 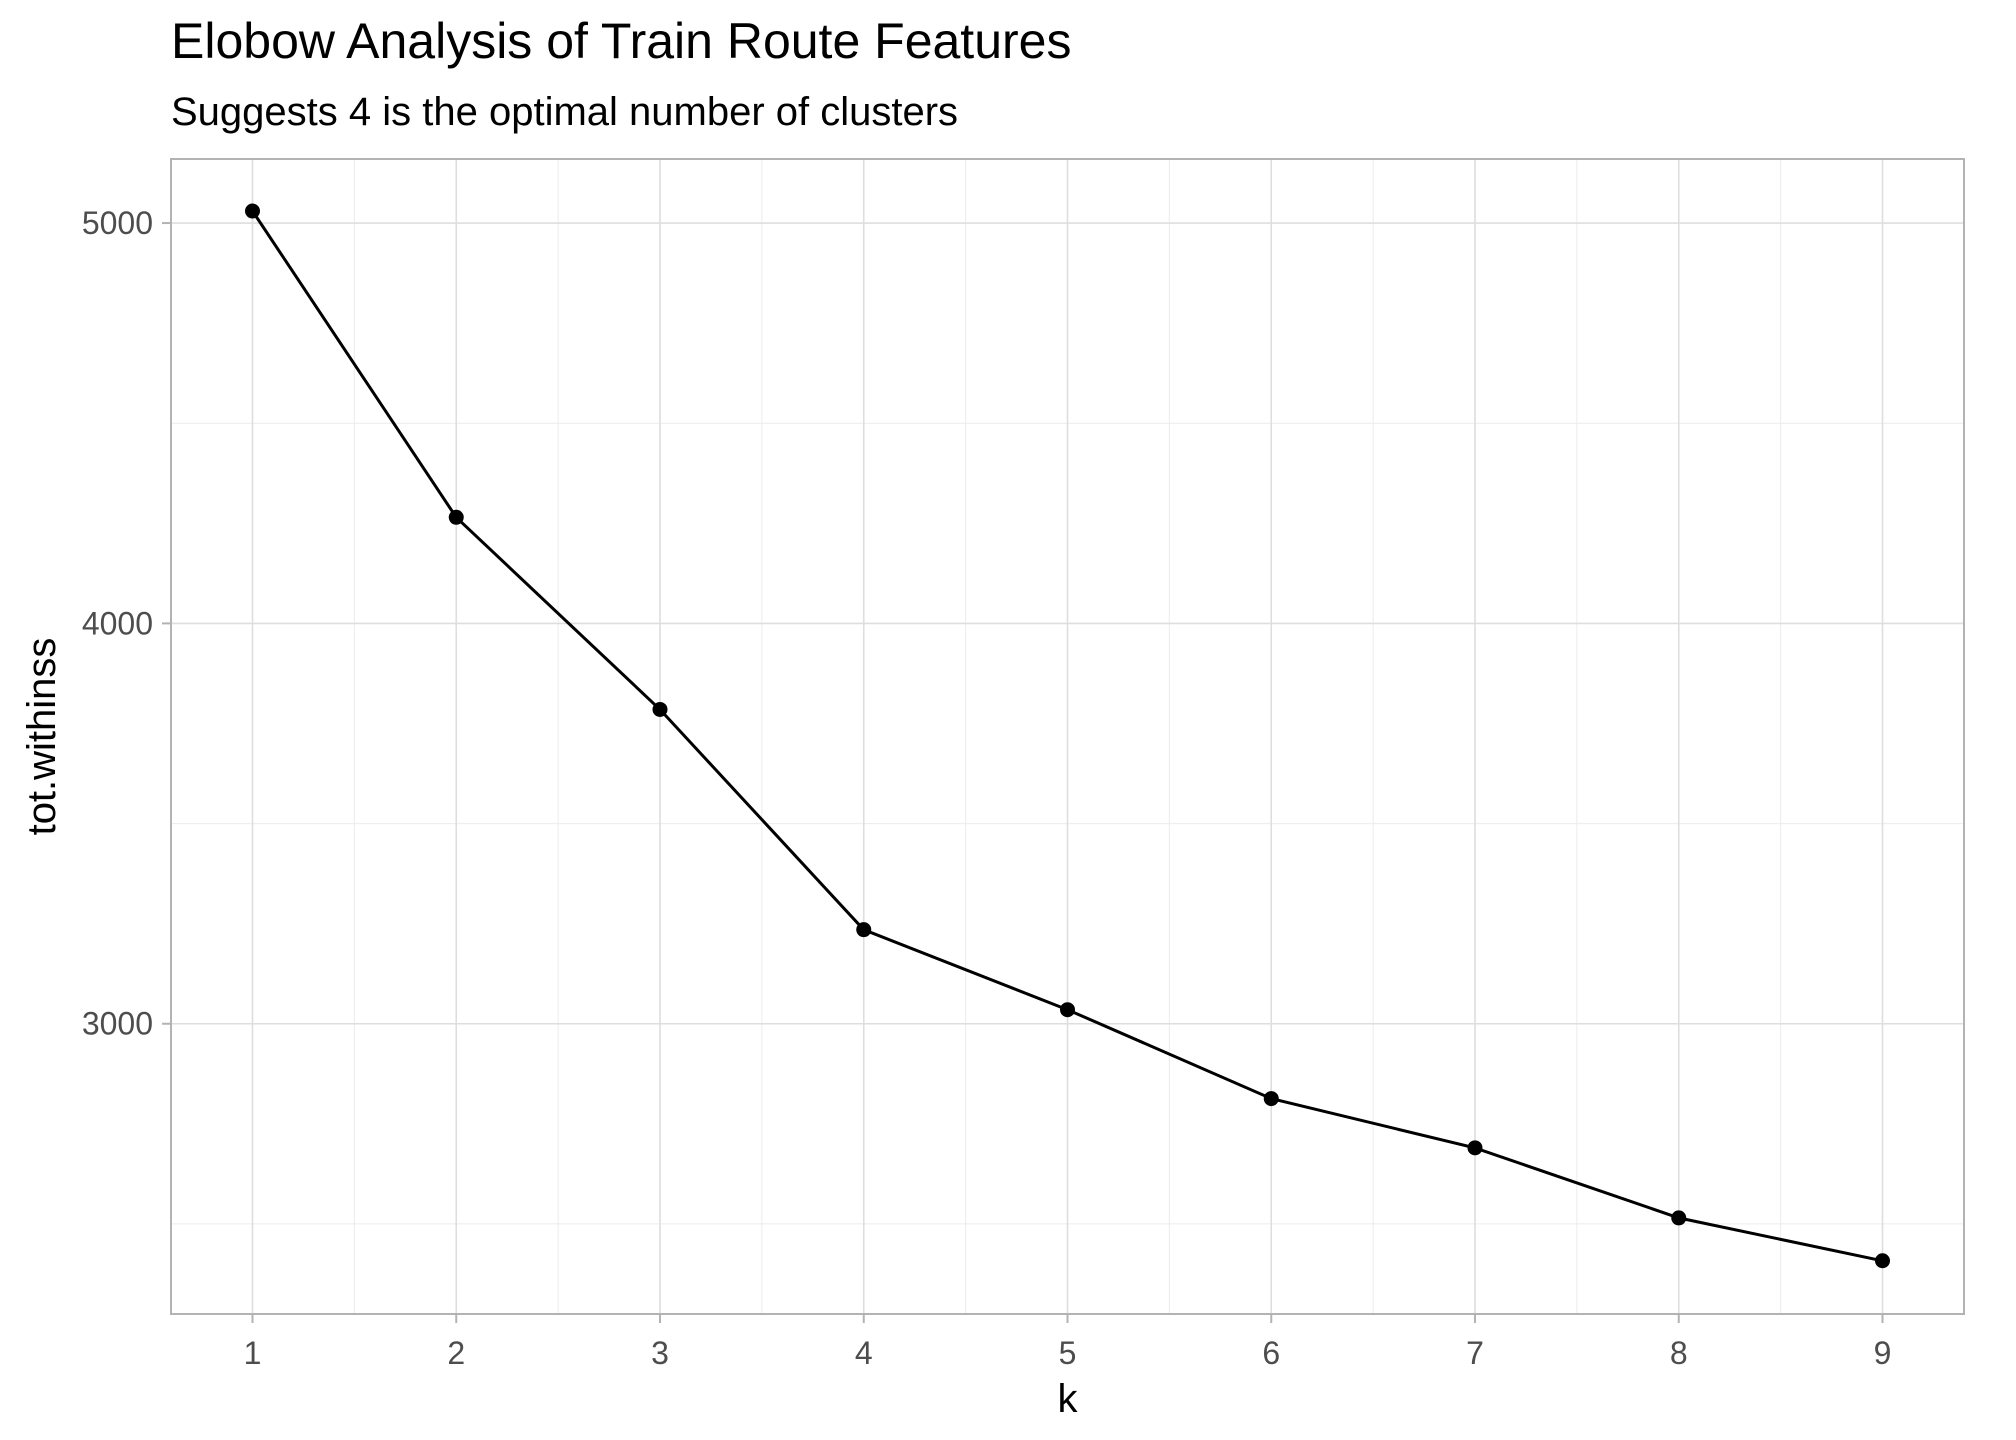 I want to click on x-tick-label: 8, so click(x=1679, y=1353).